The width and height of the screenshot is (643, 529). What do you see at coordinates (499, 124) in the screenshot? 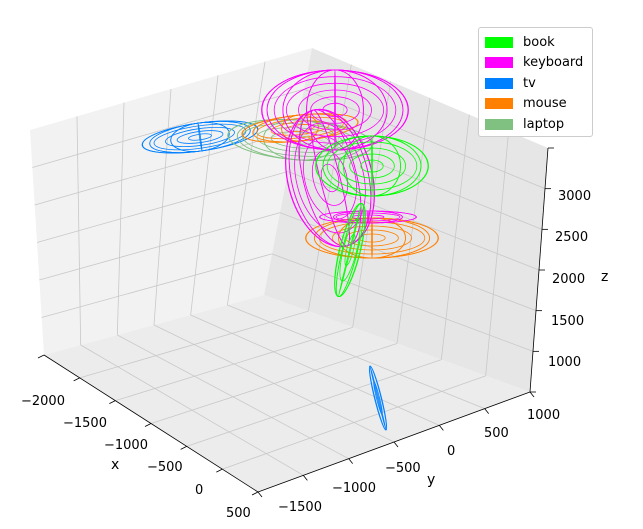
I see `legend-swatch-laptop` at bounding box center [499, 124].